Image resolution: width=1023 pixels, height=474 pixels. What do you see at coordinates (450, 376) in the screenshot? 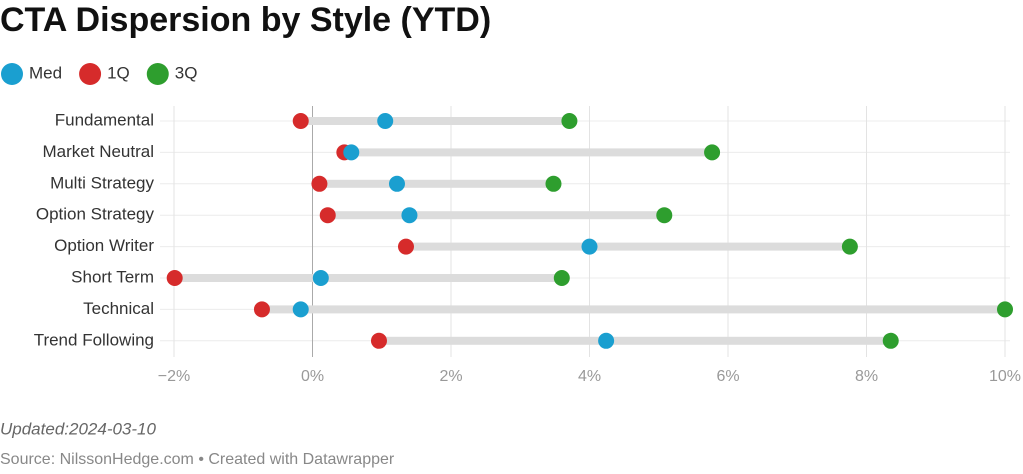
I see `x-tick-label: 2%` at bounding box center [450, 376].